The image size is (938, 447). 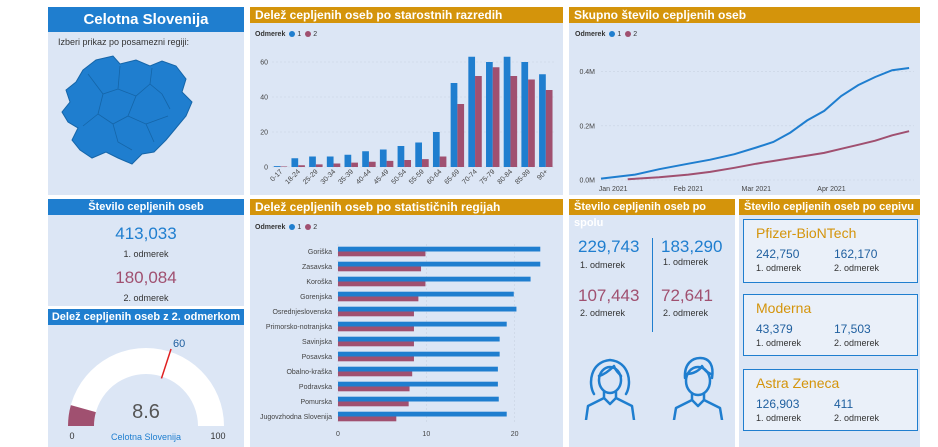 I want to click on x-tick-label: Feb 2021, so click(x=689, y=189).